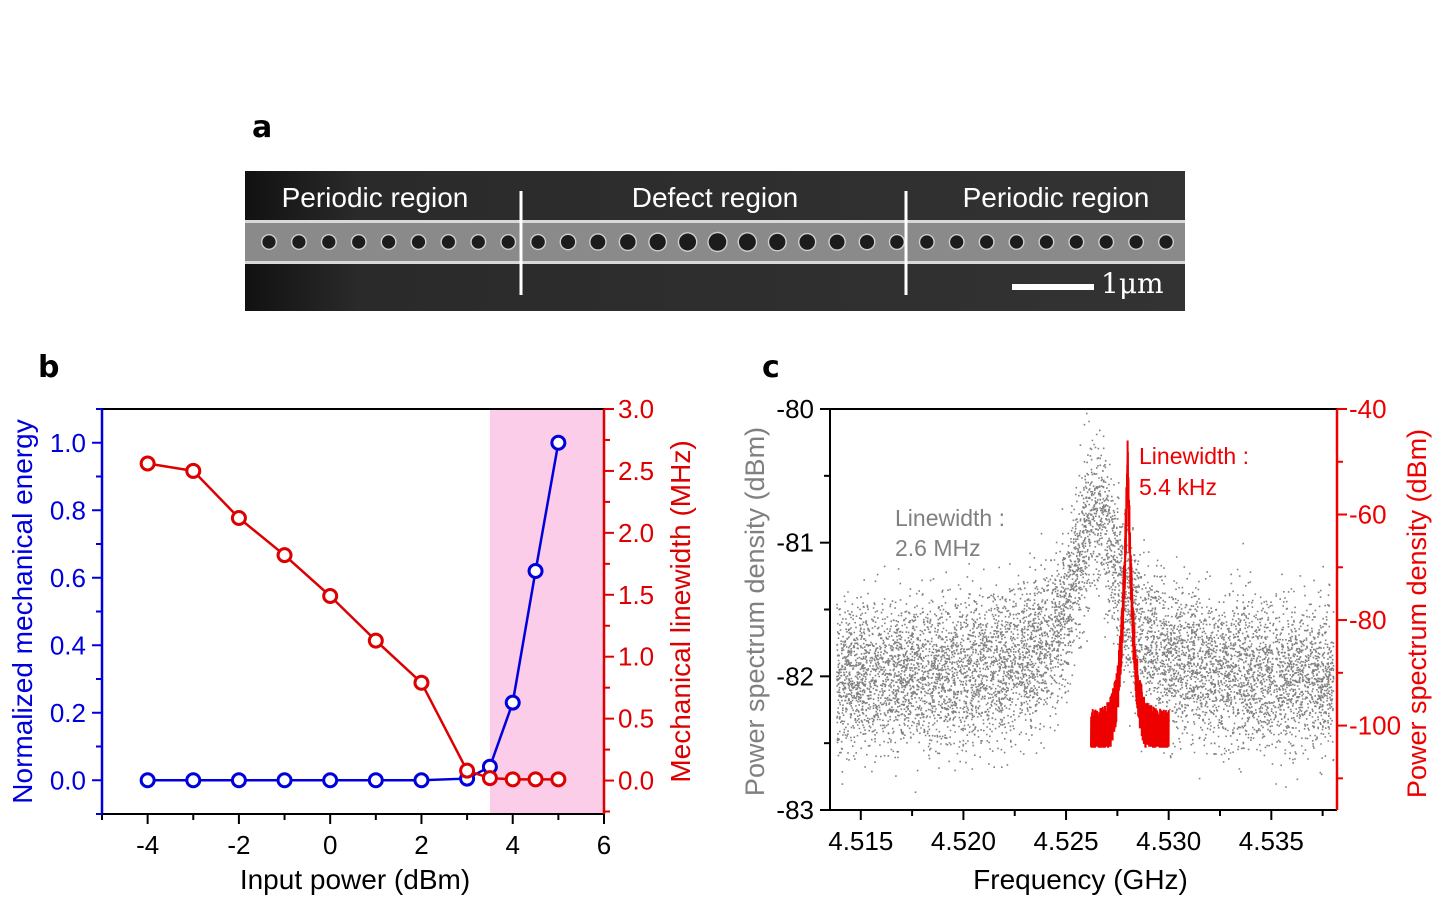  What do you see at coordinates (636, 595) in the screenshot?
I see `y-right-tick-label: 1.5` at bounding box center [636, 595].